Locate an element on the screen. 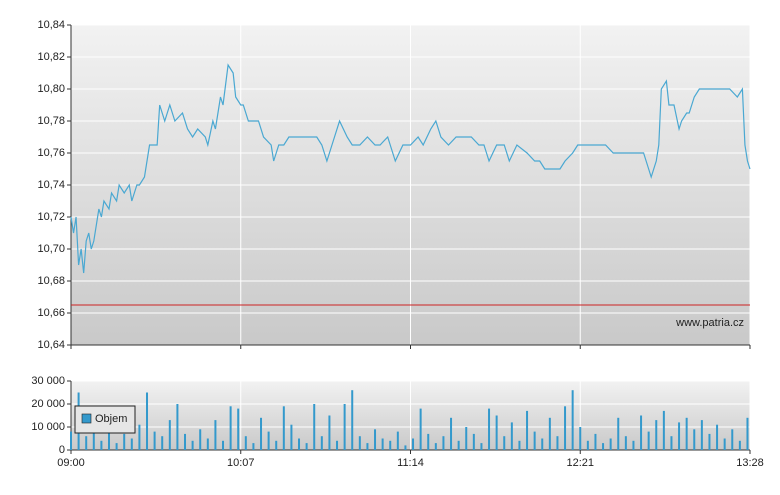 The image size is (780, 495). y-tick-label: 10,70 is located at coordinates (51, 249).